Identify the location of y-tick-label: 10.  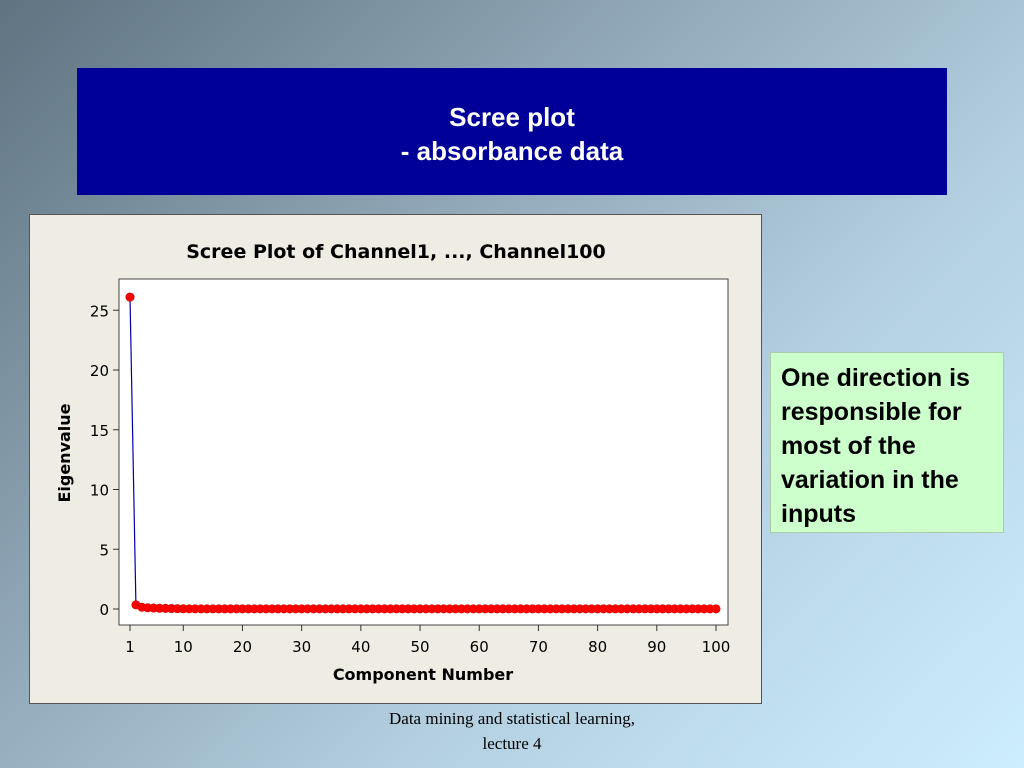
(99, 491).